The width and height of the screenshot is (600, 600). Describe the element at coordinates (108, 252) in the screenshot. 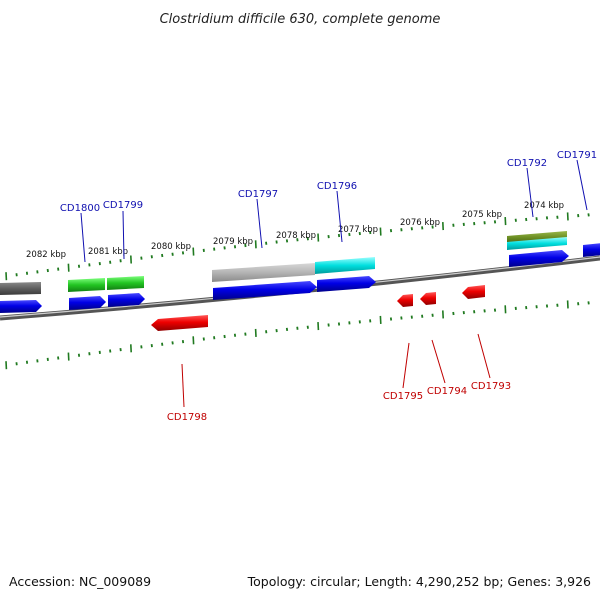

I see `kbp-label-2081: 2081 kbp` at that location.